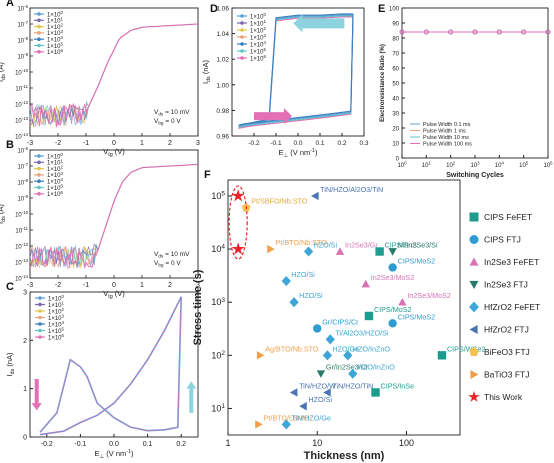 The width and height of the screenshot is (554, 463). Describe the element at coordinates (302, 242) in the screenshot. I see `point-label: Pt/BTO/Nb:STO` at that location.